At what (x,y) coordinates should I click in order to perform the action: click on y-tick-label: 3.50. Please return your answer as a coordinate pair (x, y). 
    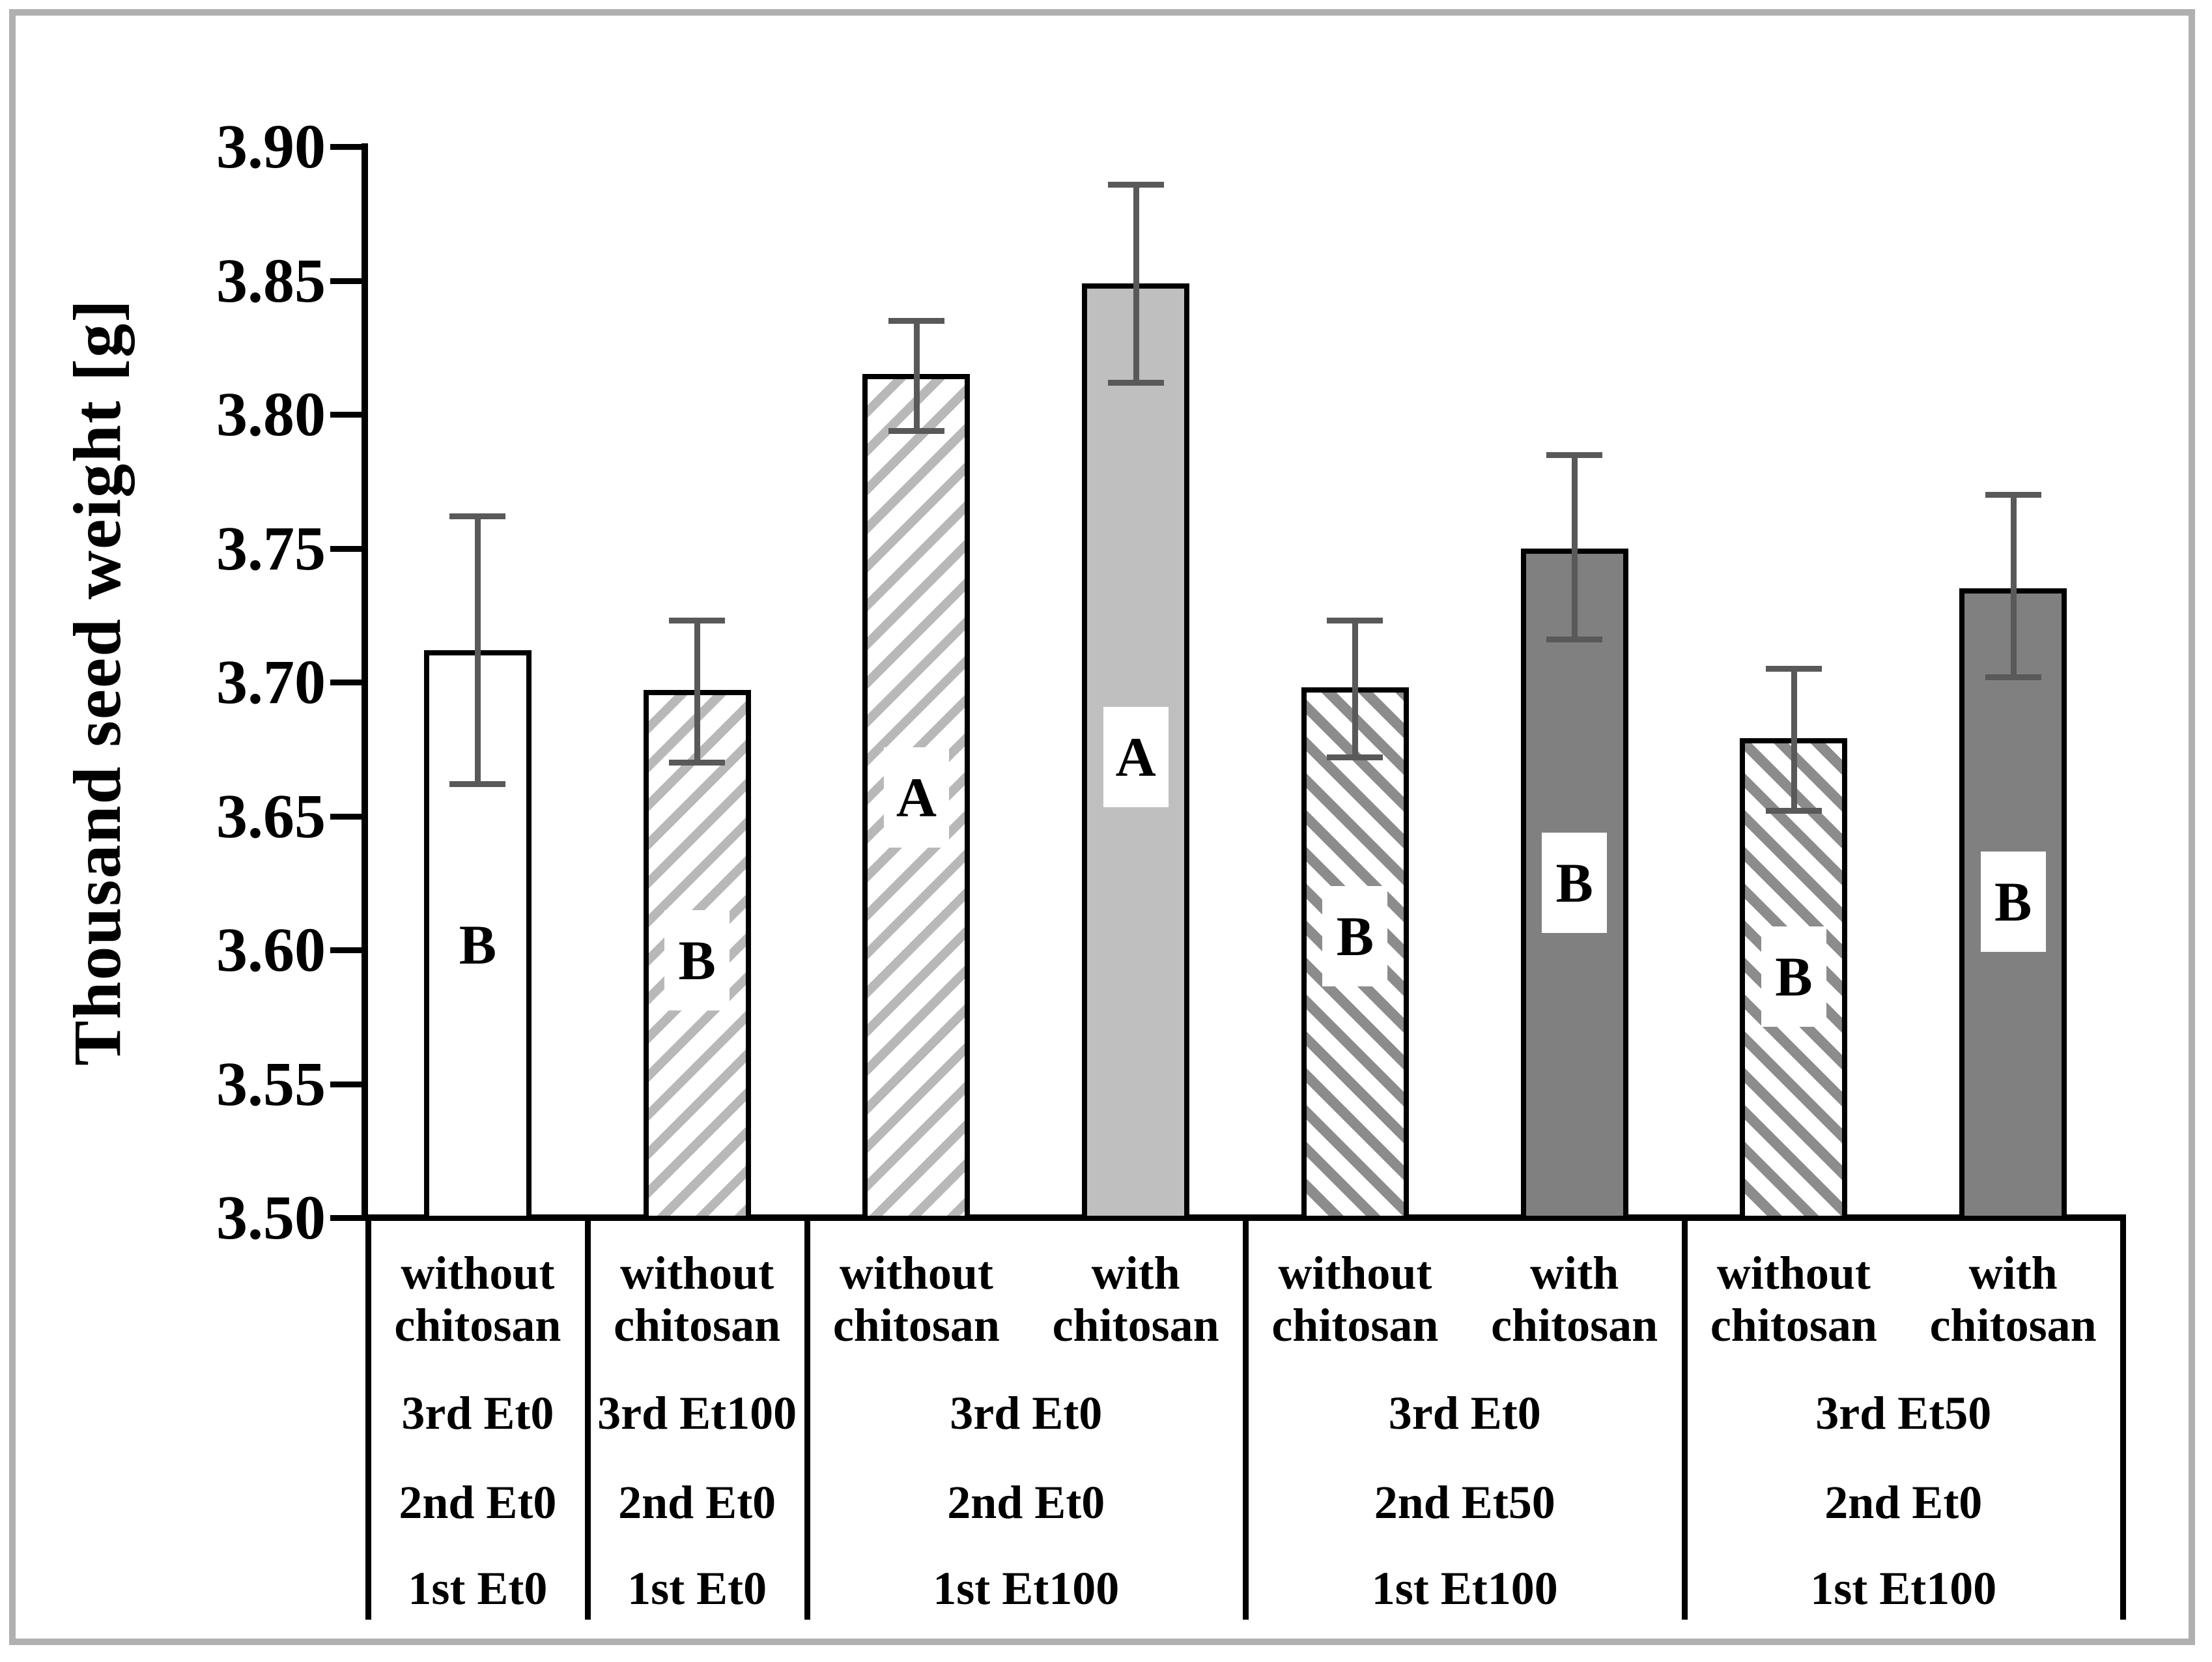
    Looking at the image, I should click on (271, 1217).